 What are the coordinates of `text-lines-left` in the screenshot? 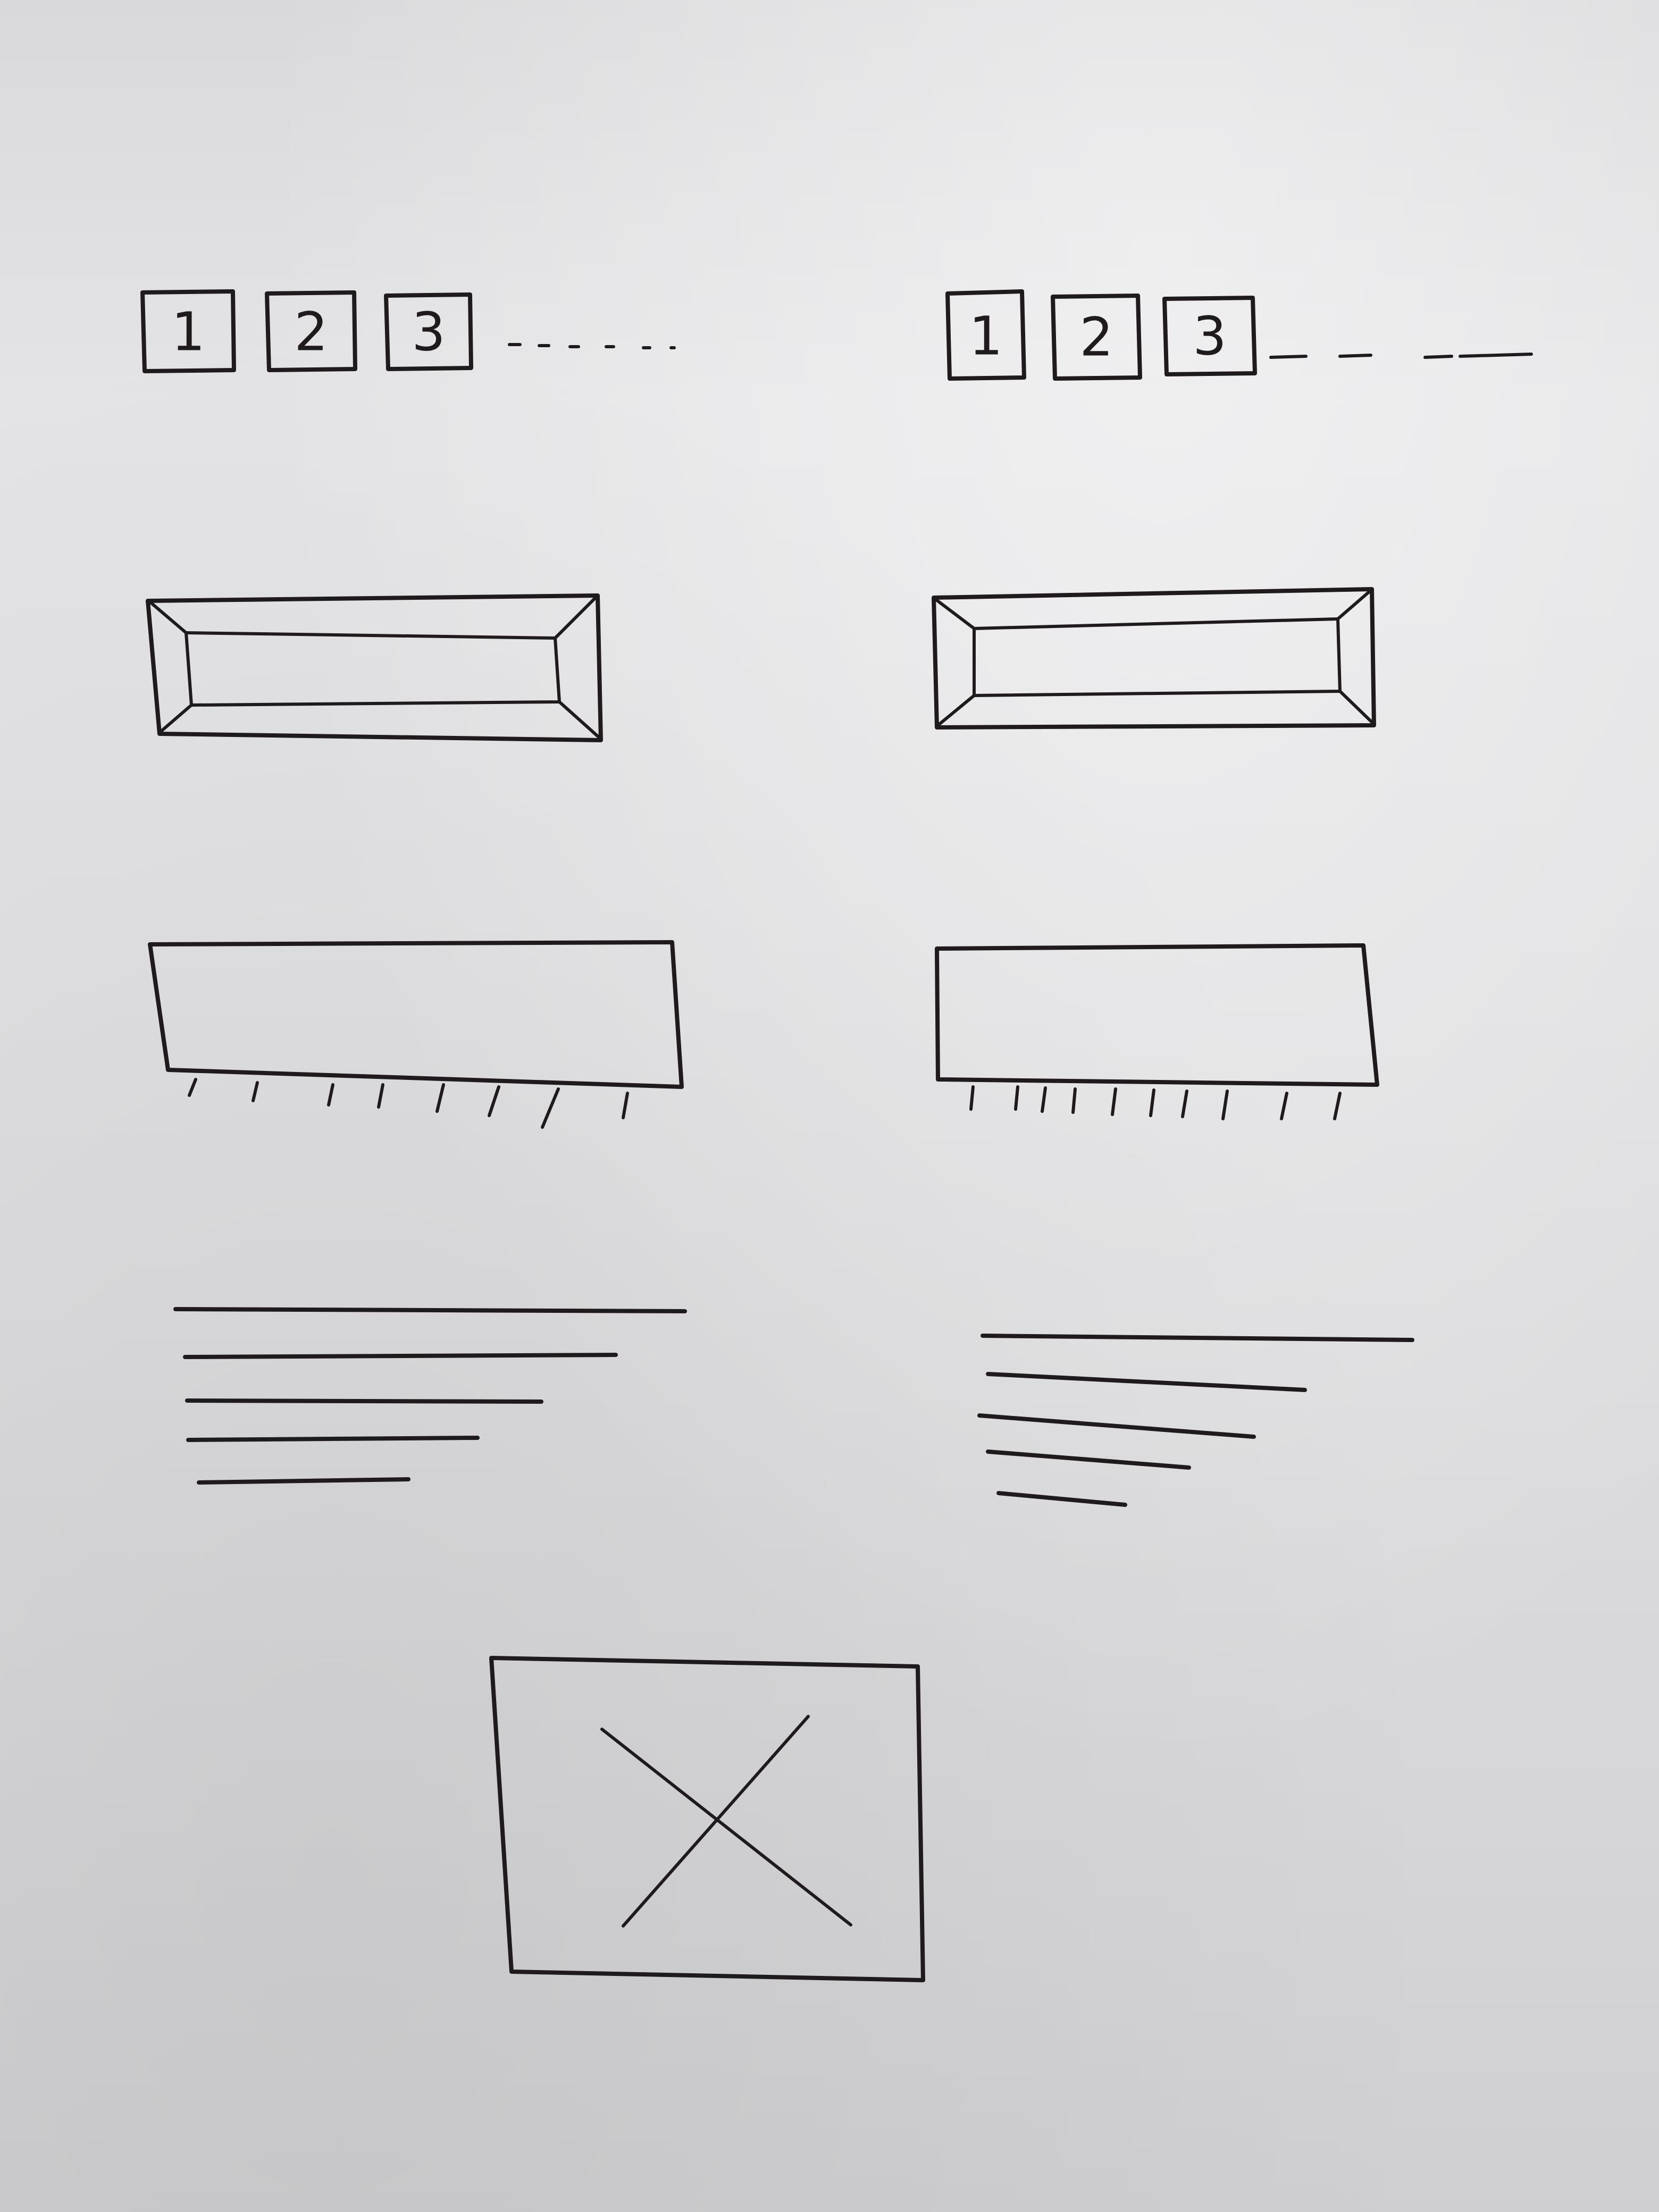 It's located at (430, 1396).